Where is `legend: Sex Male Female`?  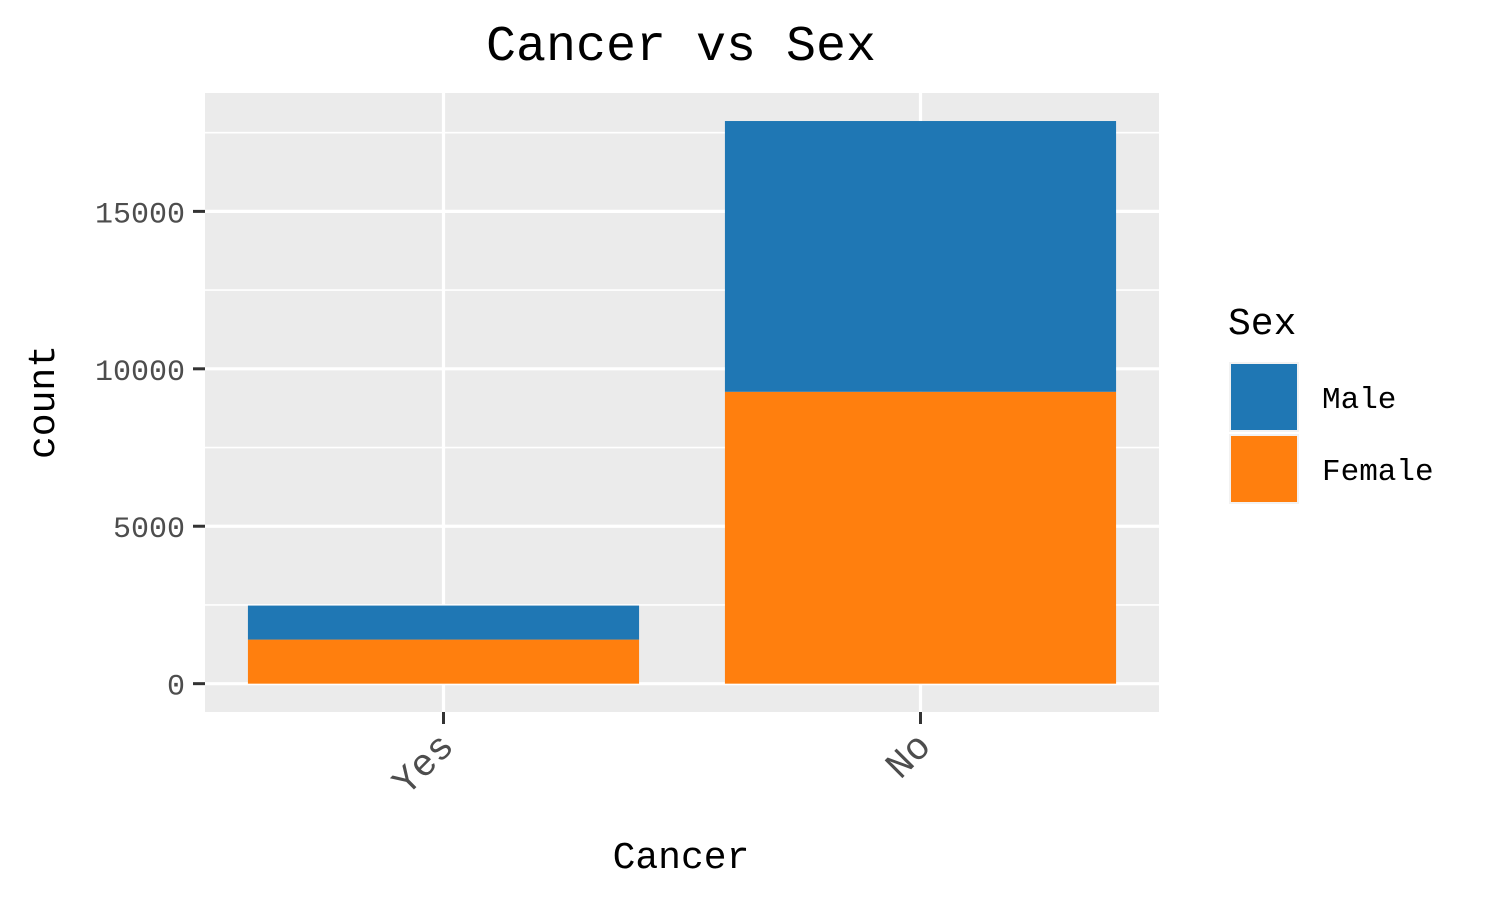 legend: Sex Male Female is located at coordinates (1331, 403).